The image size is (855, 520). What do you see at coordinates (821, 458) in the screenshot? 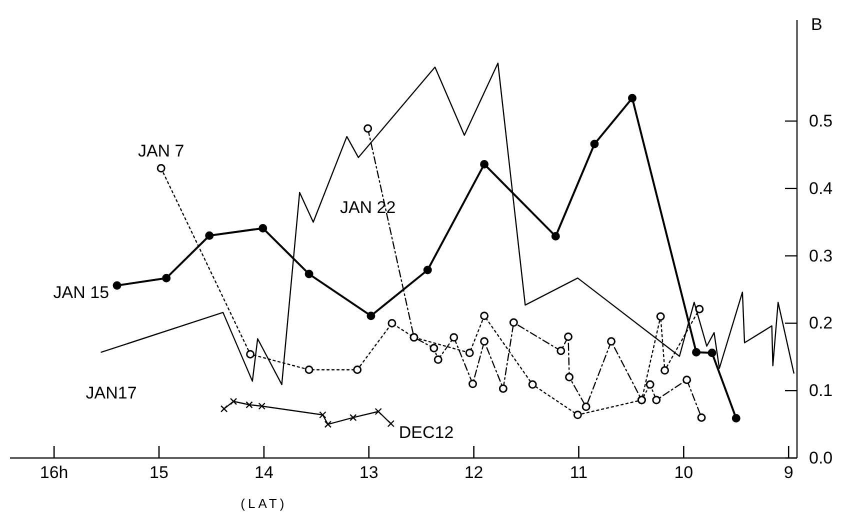
I see `y-tick-label: 0.0` at bounding box center [821, 458].